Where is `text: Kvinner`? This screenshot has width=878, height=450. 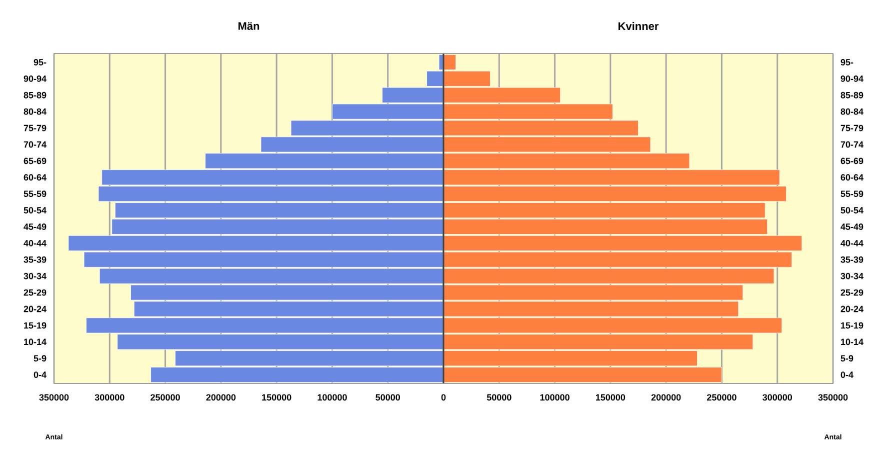 text: Kvinner is located at coordinates (638, 26).